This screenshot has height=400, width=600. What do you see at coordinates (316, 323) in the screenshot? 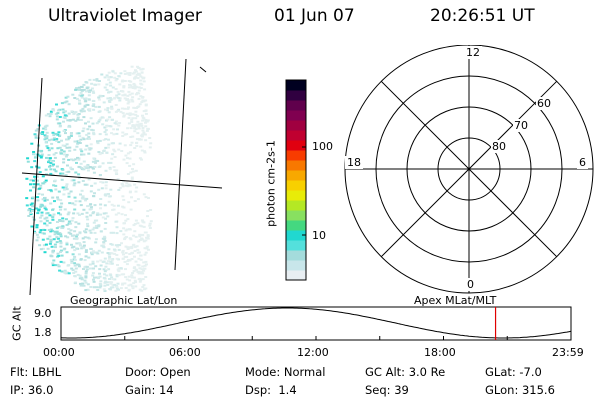
I see `altitude-curve` at bounding box center [316, 323].